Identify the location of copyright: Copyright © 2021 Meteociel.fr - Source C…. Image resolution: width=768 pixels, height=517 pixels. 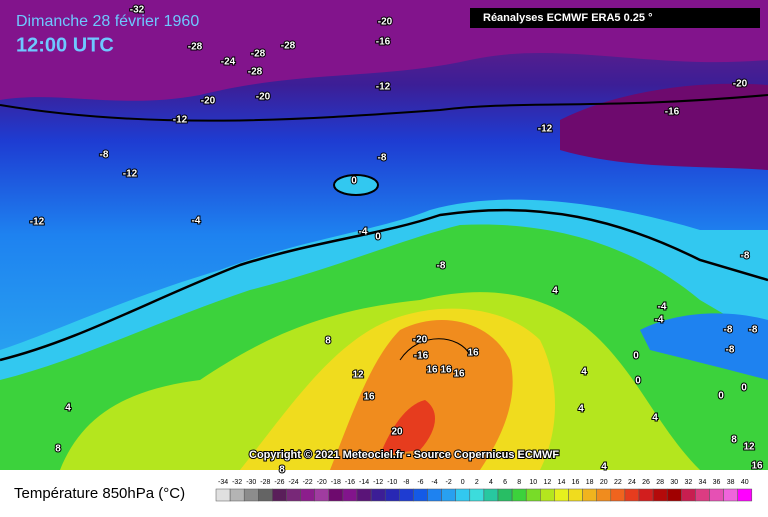
(404, 455).